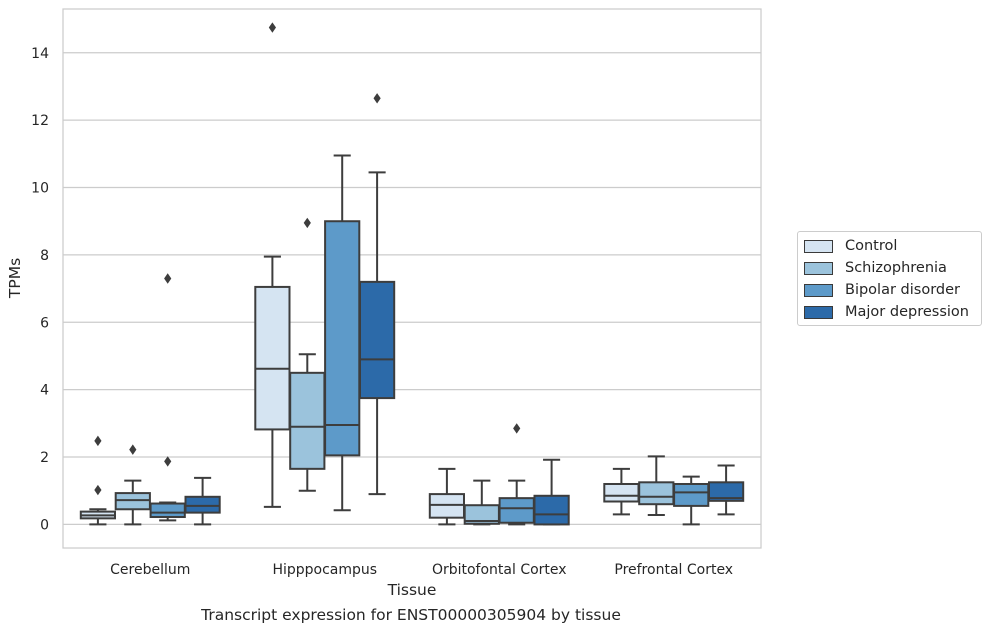  What do you see at coordinates (150, 570) in the screenshot?
I see `x-tick-label-cerebellum: Cerebellum` at bounding box center [150, 570].